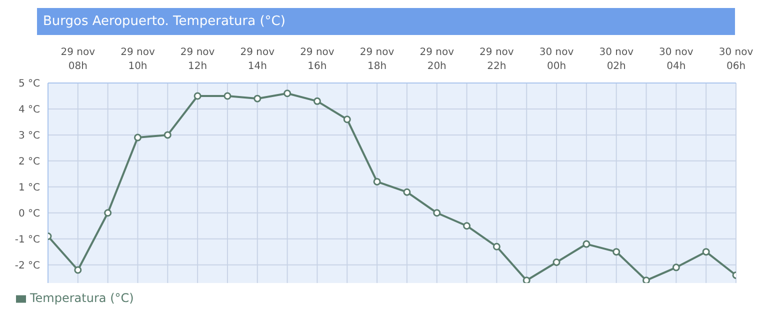 The image size is (768, 320). Describe the element at coordinates (29, 162) in the screenshot. I see `y-tick-label: 2 °C` at that location.